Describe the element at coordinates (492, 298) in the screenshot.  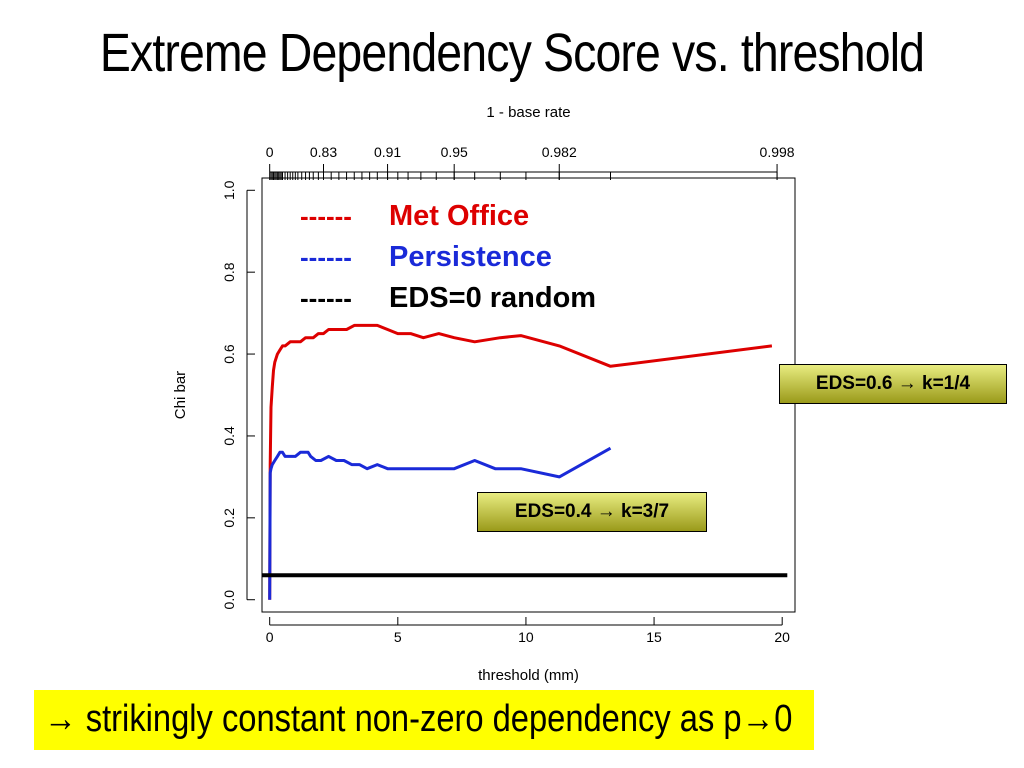
I see `legend-label-2: EDS=0 random` at that location.